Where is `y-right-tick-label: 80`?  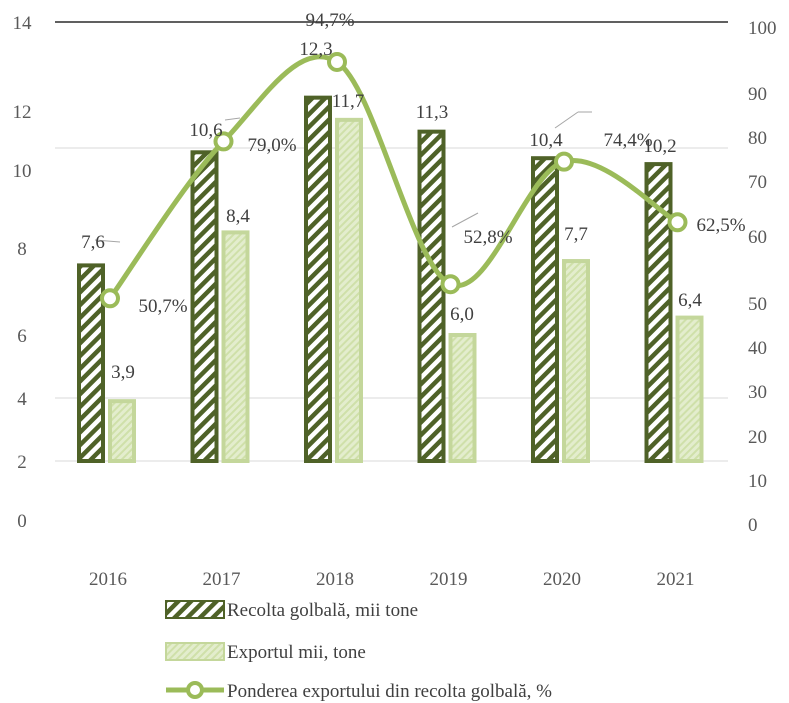
y-right-tick-label: 80 is located at coordinates (757, 138).